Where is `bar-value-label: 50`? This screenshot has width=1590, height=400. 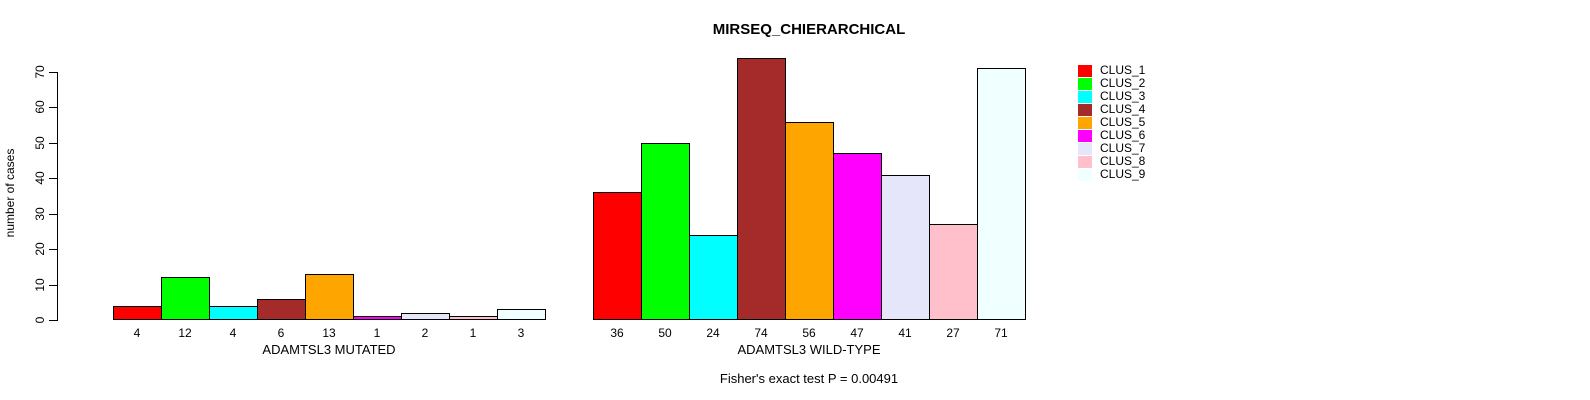 bar-value-label: 50 is located at coordinates (665, 333).